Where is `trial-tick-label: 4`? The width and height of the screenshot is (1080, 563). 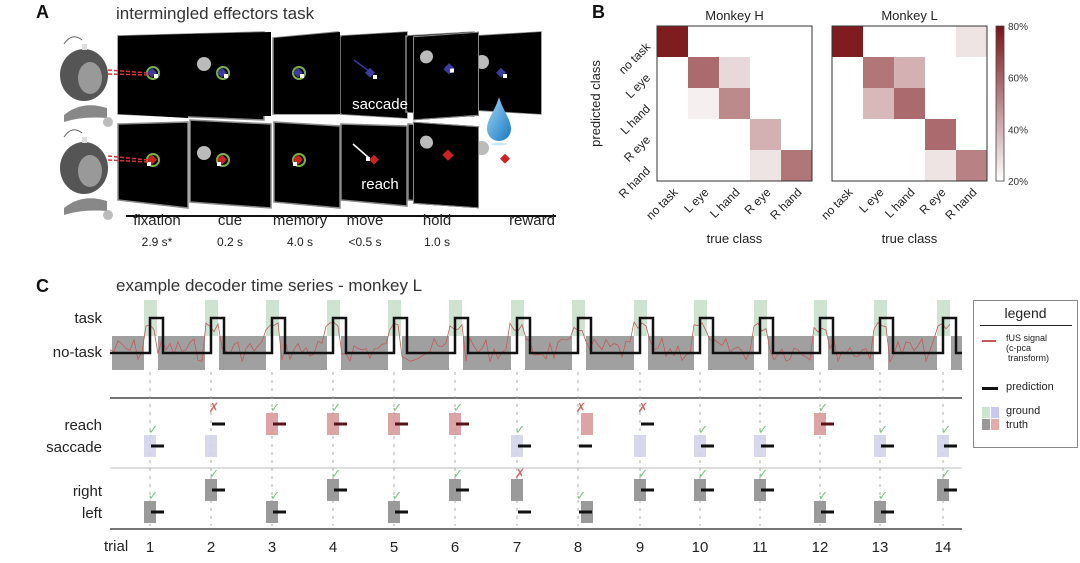 trial-tick-label: 4 is located at coordinates (333, 547).